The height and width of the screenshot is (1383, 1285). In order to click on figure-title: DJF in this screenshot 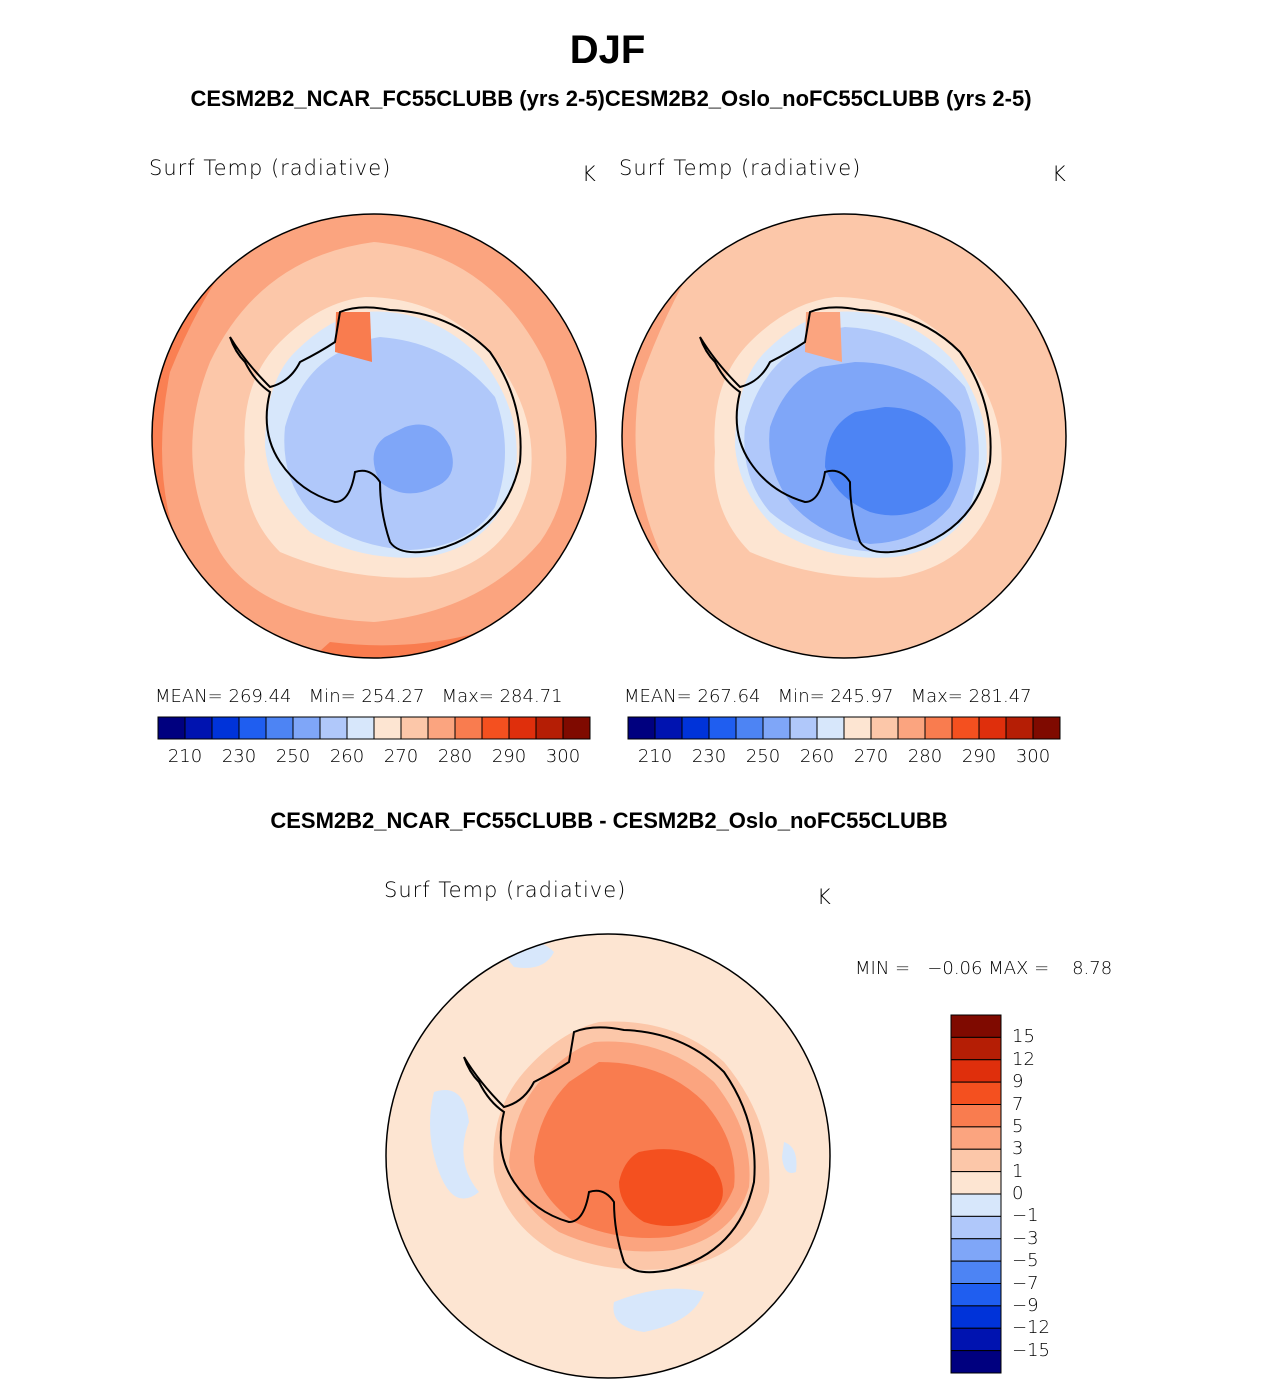, I will do `click(607, 50)`.